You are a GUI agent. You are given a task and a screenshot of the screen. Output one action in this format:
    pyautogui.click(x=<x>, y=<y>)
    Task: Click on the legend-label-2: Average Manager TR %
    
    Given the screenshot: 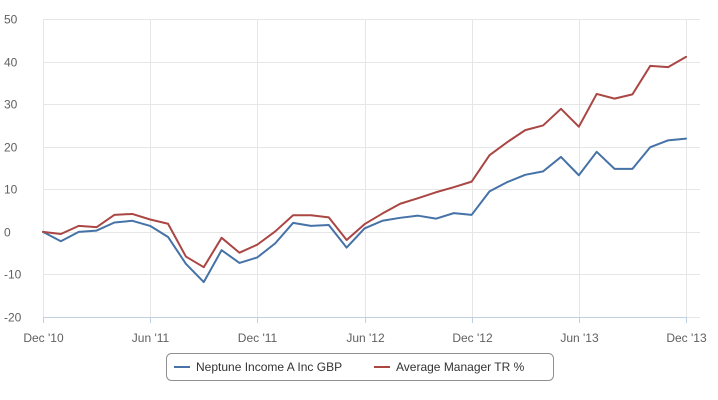 What is the action you would take?
    pyautogui.click(x=460, y=367)
    